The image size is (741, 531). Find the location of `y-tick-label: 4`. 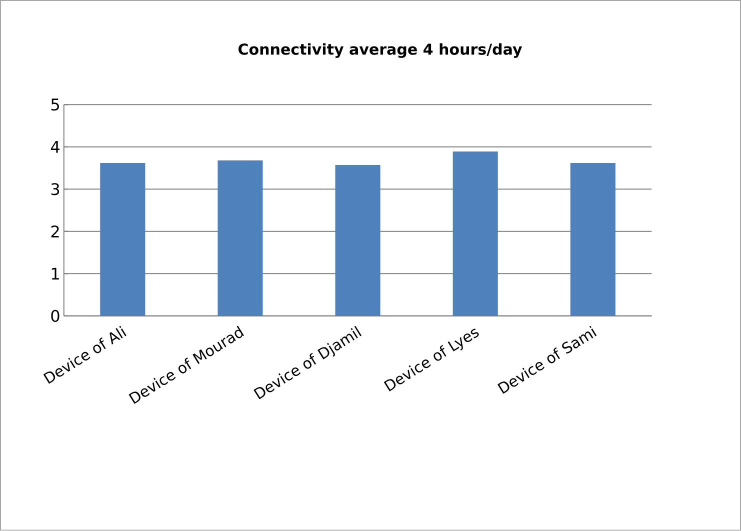

y-tick-label: 4 is located at coordinates (55, 147).